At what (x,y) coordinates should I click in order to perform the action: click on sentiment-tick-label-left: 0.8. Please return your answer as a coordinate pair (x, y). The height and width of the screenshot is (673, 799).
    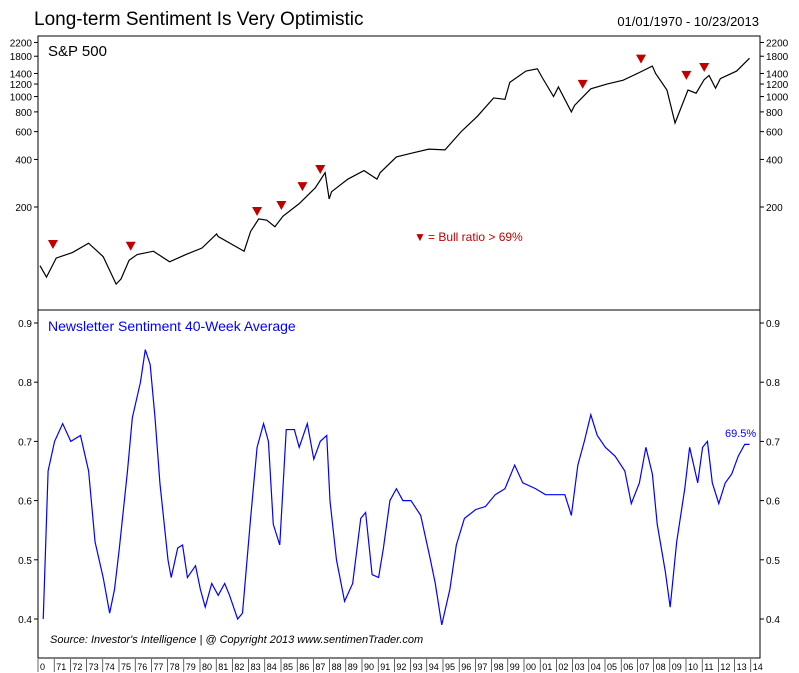
    Looking at the image, I should click on (25, 383).